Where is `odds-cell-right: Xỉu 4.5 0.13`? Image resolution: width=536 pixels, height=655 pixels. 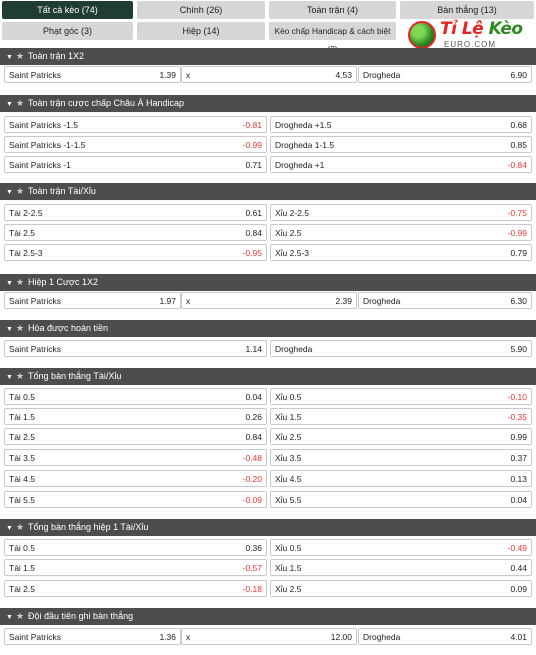 odds-cell-right: Xỉu 4.5 0.13 is located at coordinates (401, 478).